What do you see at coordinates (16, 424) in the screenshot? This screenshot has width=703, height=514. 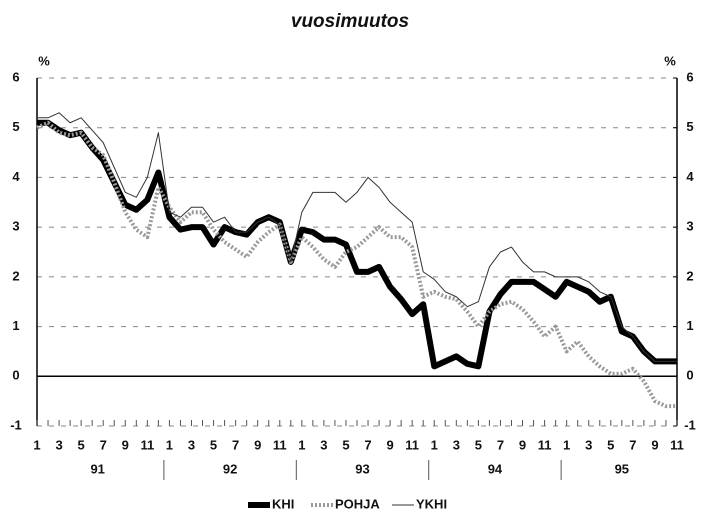 I see `y-tick-label: -1` at bounding box center [16, 424].